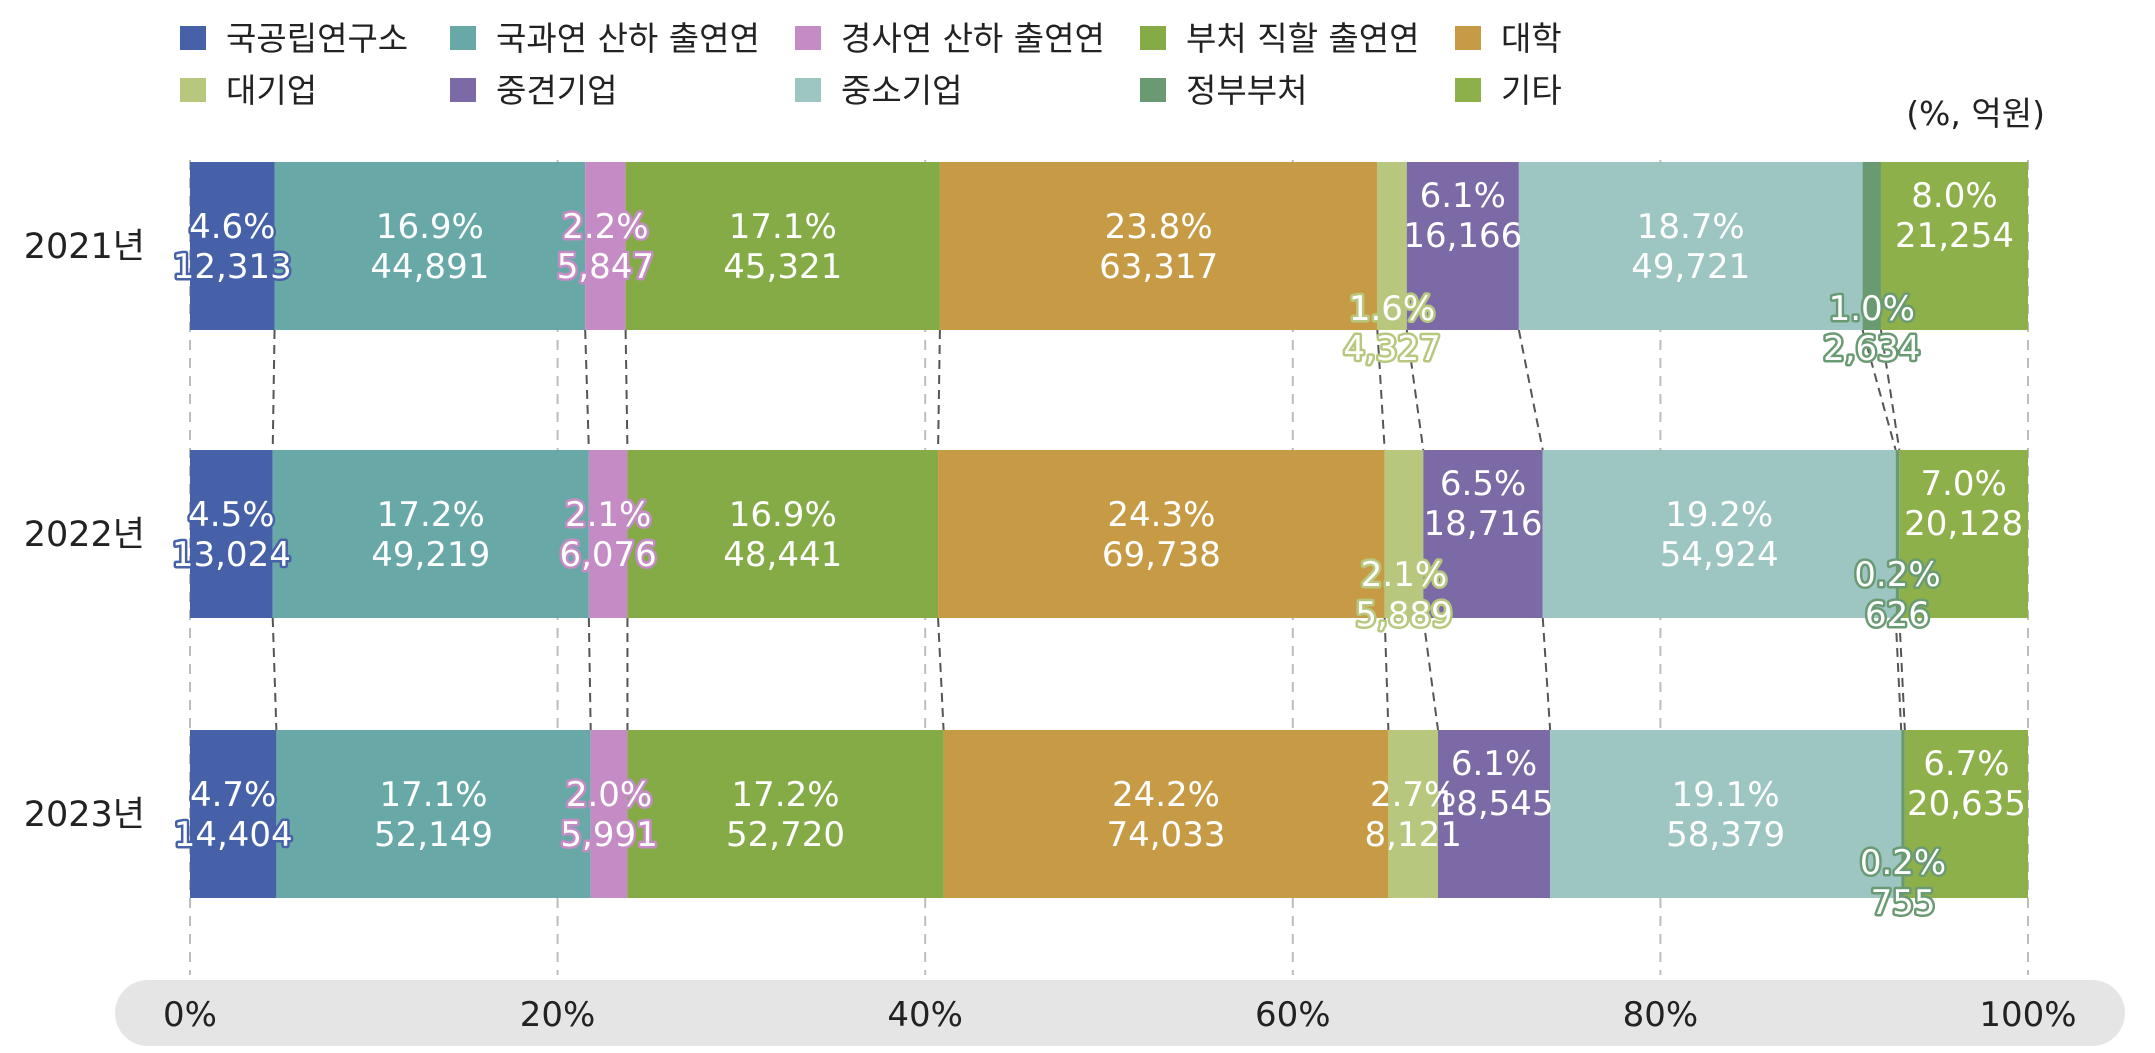 This screenshot has width=2155, height=1053. I want to click on category-label: 2022년, so click(84, 535).